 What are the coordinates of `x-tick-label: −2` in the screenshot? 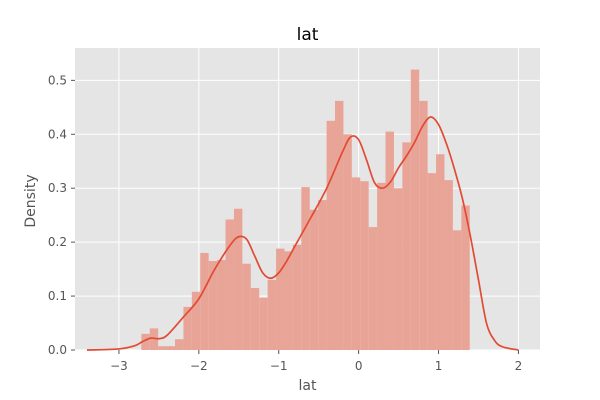 It's located at (199, 366).